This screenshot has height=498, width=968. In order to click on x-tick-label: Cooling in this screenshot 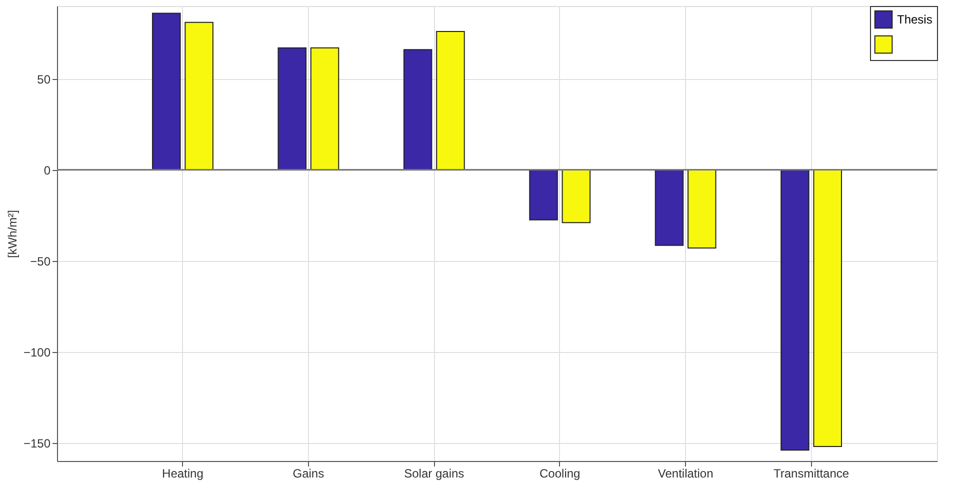, I will do `click(560, 473)`.